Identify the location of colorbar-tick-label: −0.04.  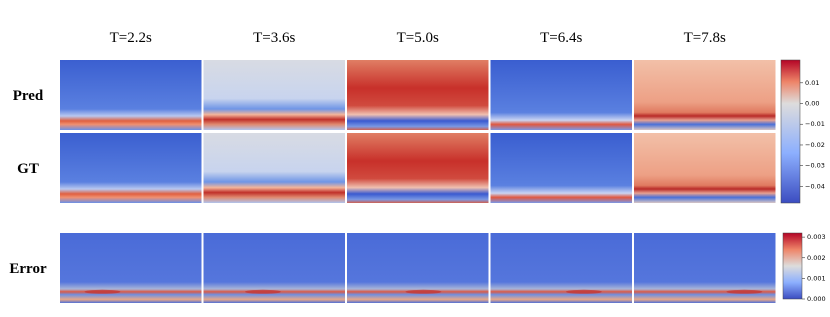
(815, 186).